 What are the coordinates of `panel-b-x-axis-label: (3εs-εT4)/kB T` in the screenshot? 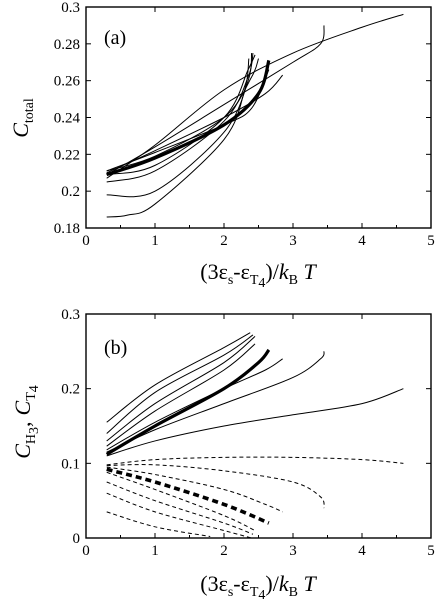 It's located at (258, 587).